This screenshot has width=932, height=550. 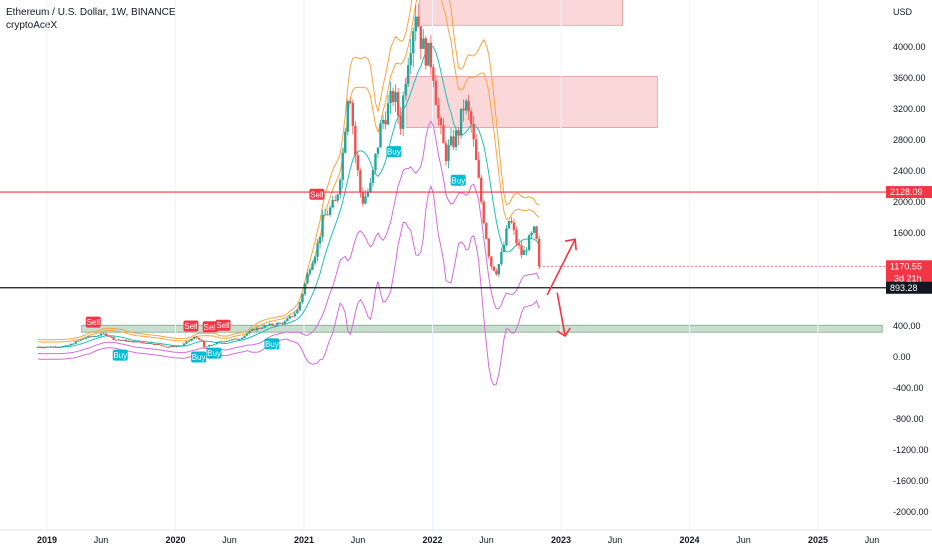 I want to click on y-tick-label: 4000.00, so click(x=909, y=47).